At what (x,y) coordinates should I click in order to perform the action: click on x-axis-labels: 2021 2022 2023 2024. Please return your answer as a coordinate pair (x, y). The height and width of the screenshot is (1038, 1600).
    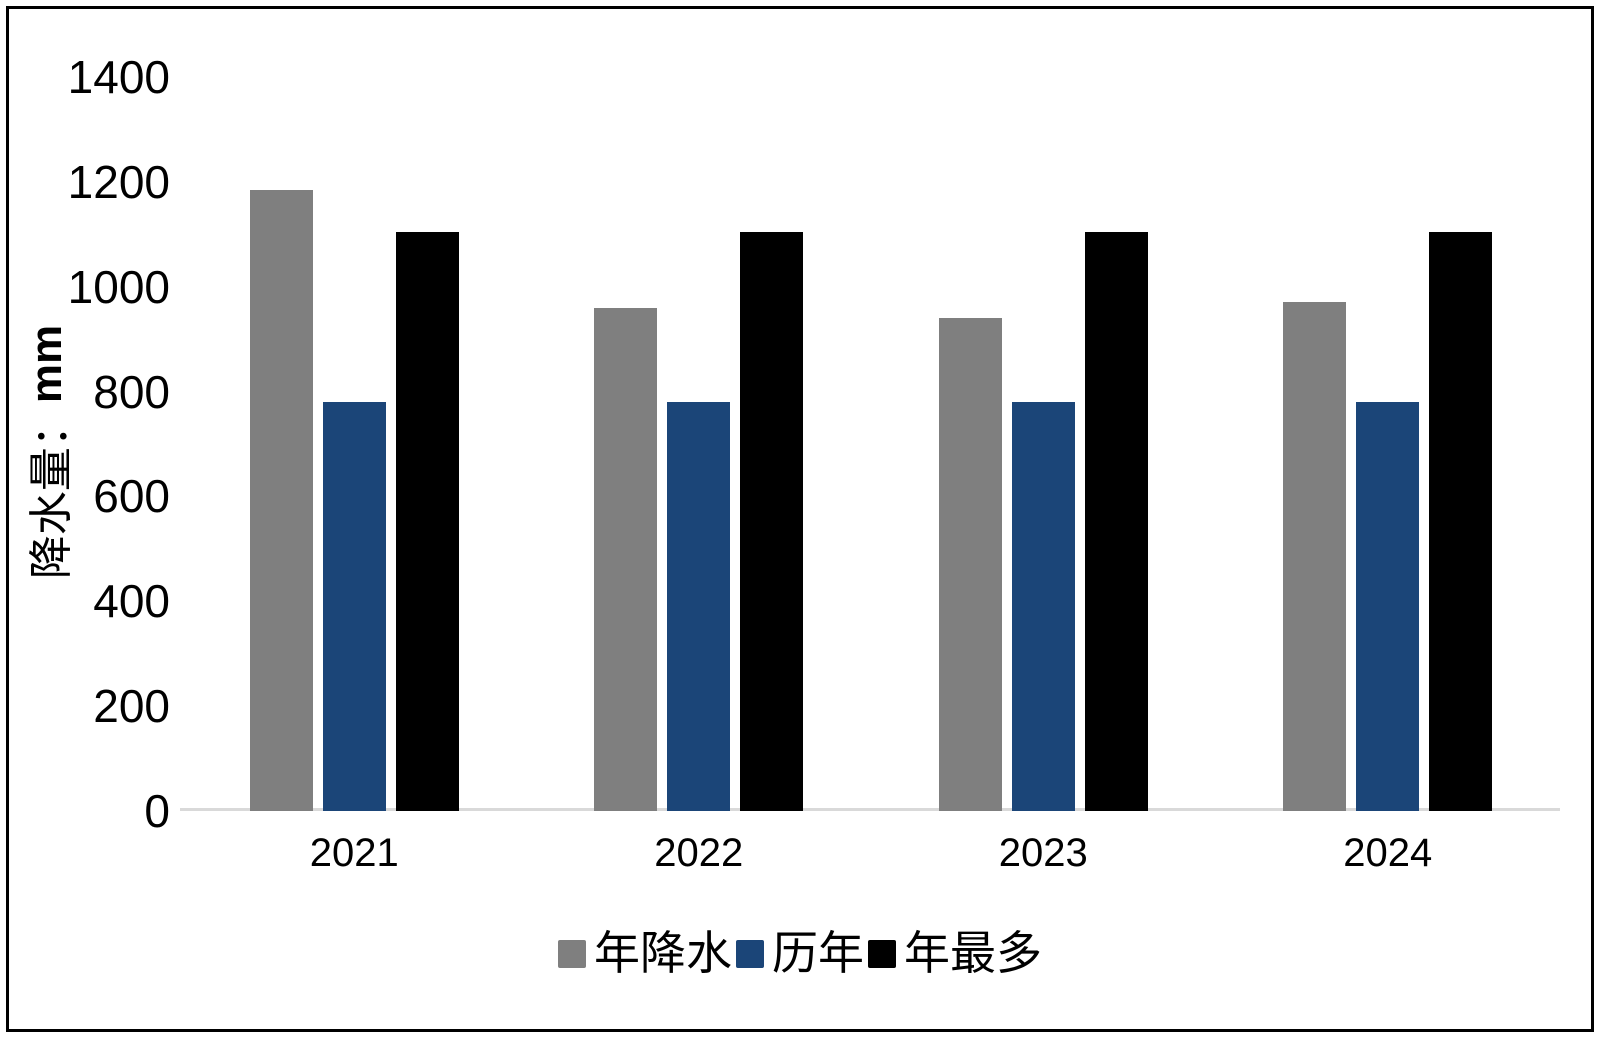
    Looking at the image, I should click on (871, 853).